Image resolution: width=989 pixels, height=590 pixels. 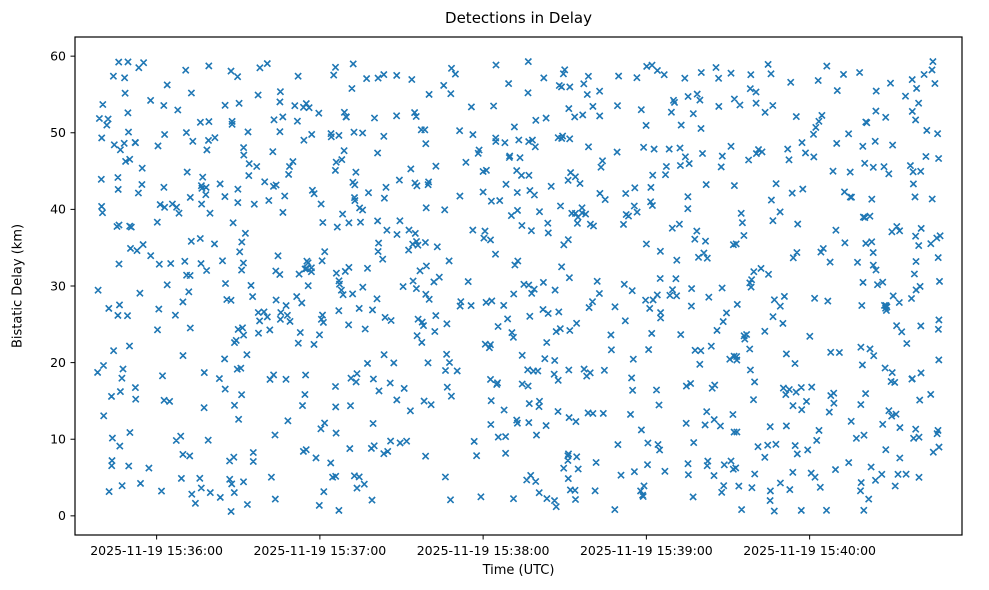 What do you see at coordinates (58, 55) in the screenshot?
I see `y-tick-label: 60` at bounding box center [58, 55].